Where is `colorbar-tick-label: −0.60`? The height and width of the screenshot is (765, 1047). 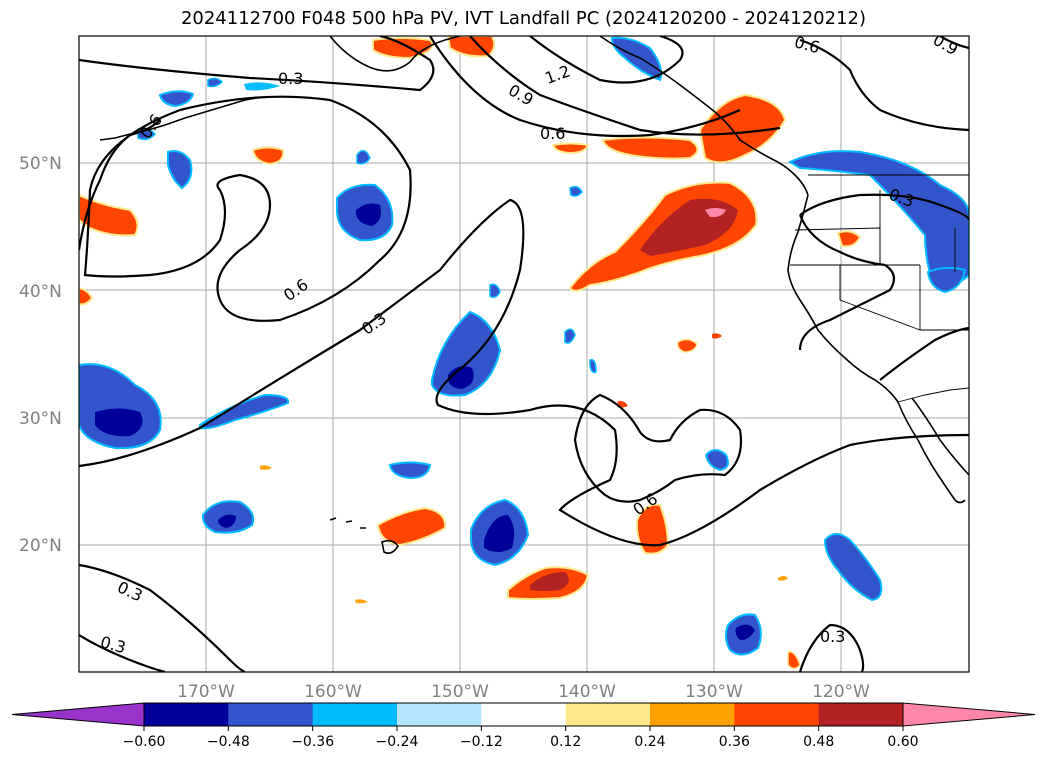 colorbar-tick-label: −0.60 is located at coordinates (144, 742).